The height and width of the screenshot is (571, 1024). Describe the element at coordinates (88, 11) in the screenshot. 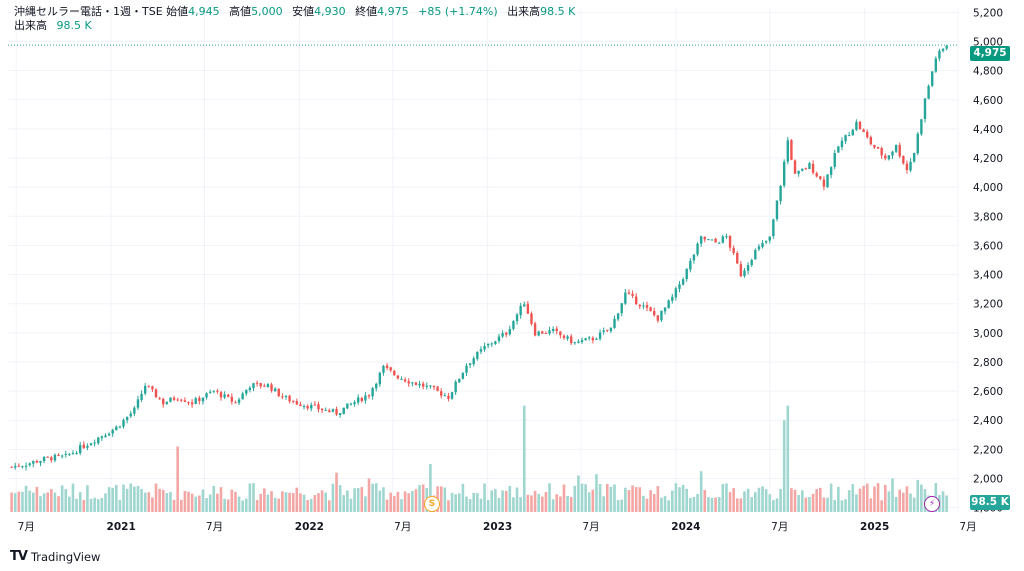

I see `symbol-title: 沖縄セルラー電話・1週・TSE` at that location.